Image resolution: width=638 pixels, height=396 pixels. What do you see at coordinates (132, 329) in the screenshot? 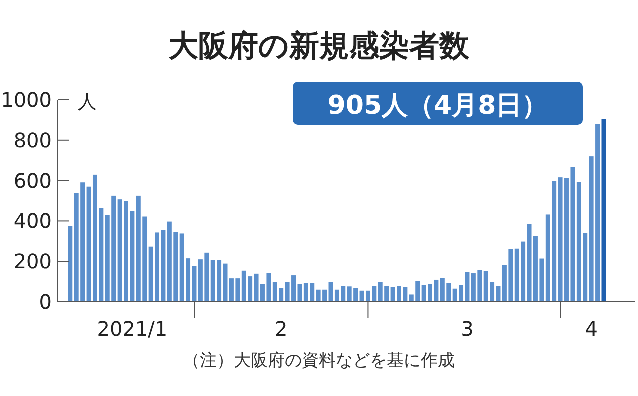
I see `x-tick-label: 2021/1` at bounding box center [132, 329].